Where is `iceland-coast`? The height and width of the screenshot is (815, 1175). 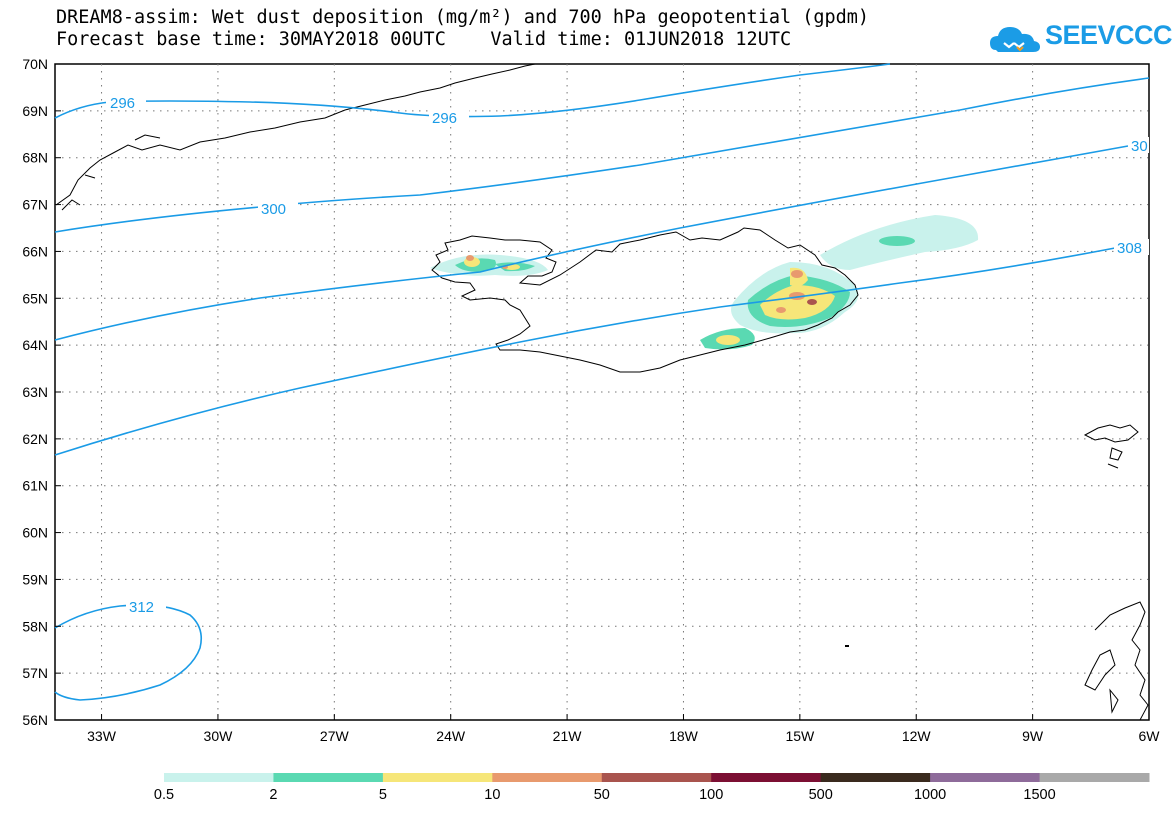 iceland-coast is located at coordinates (645, 300).